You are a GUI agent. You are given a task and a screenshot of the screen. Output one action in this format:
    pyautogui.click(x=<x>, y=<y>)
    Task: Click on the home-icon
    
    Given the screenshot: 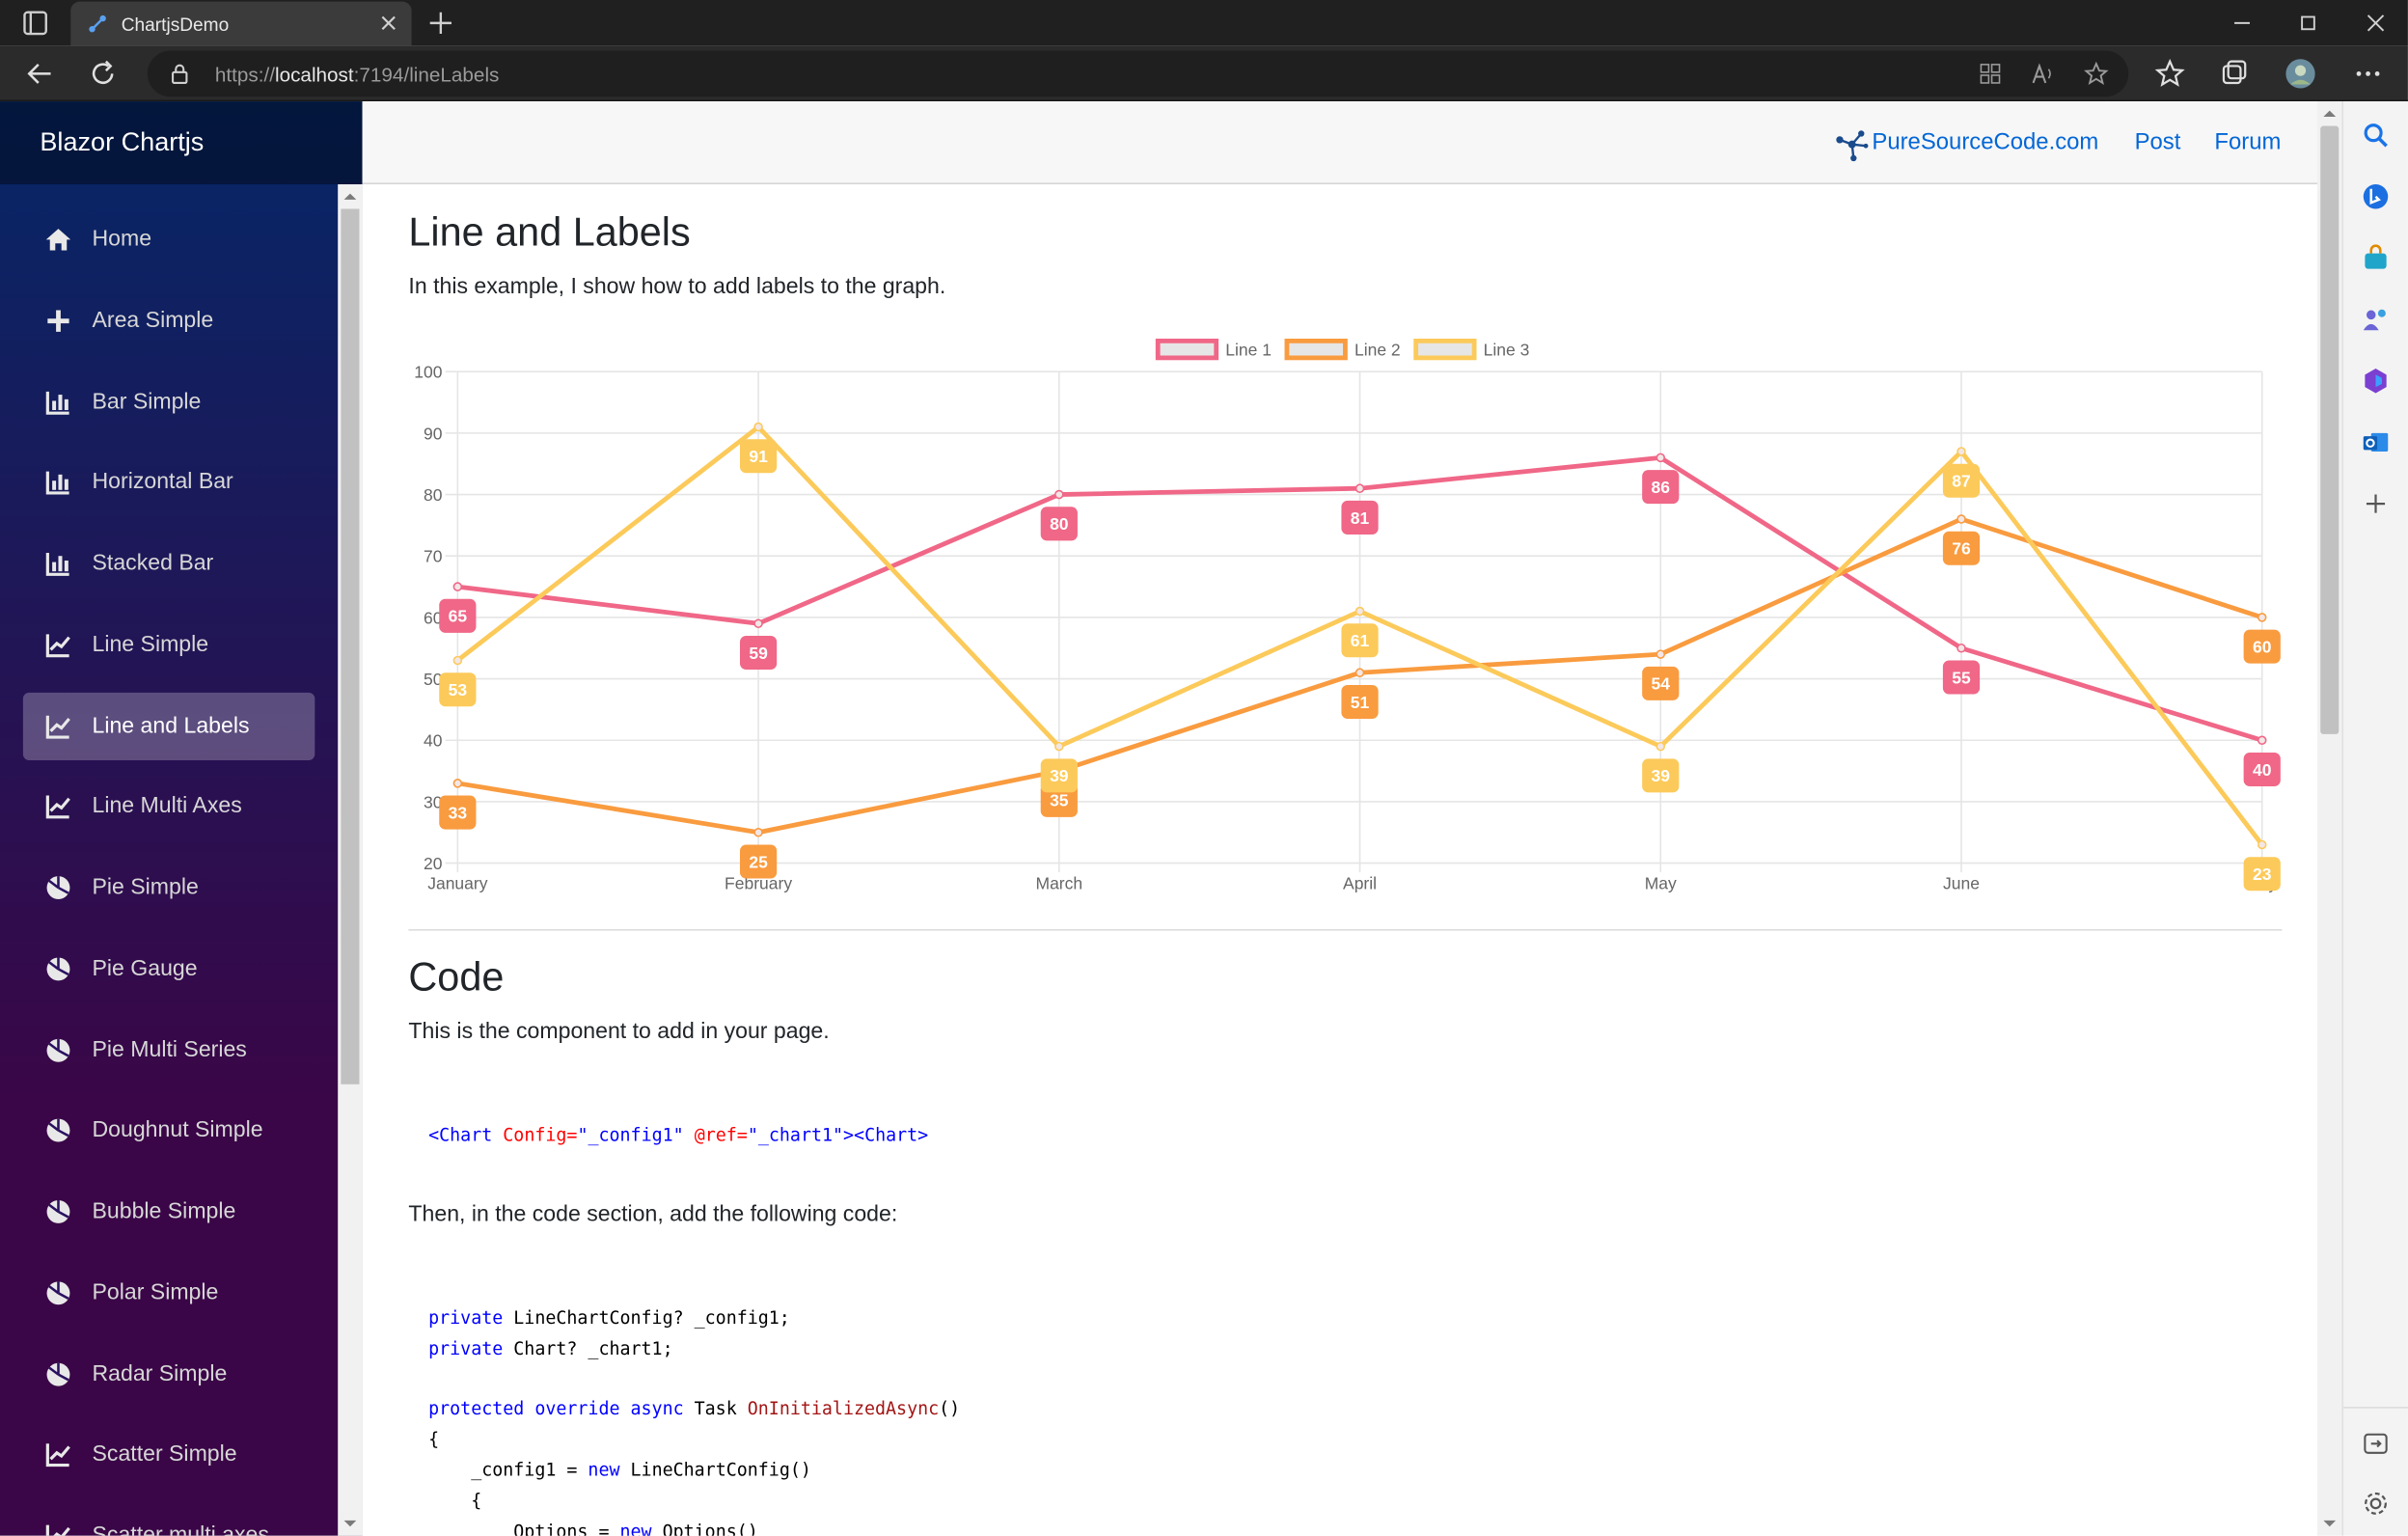 What is the action you would take?
    pyautogui.click(x=58, y=240)
    